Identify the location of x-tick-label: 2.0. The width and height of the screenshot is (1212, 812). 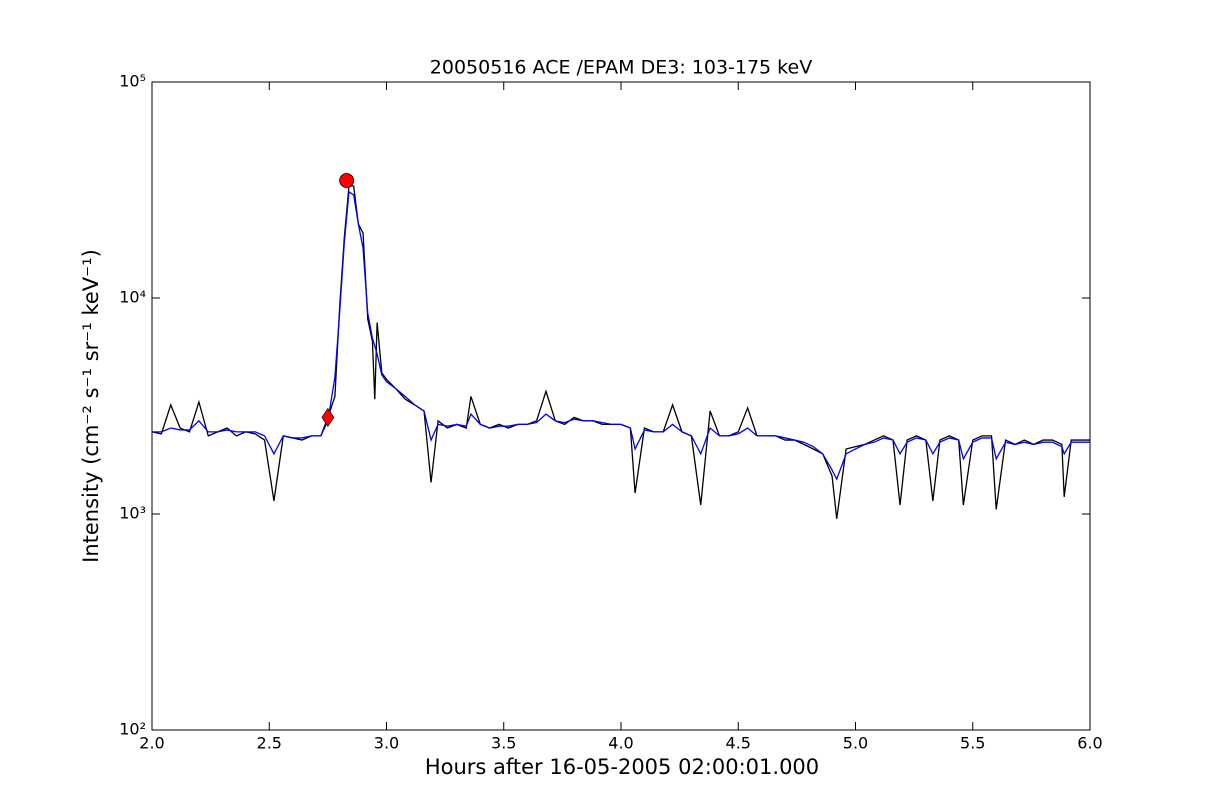
(151, 743).